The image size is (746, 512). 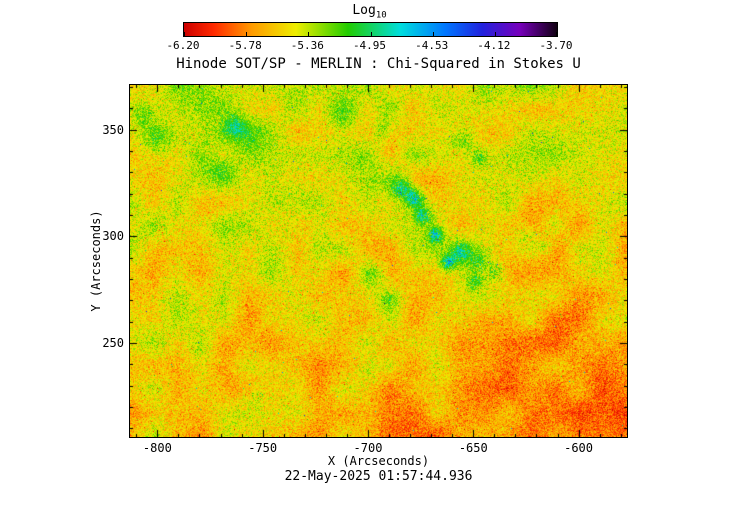 What do you see at coordinates (113, 236) in the screenshot?
I see `y-tick-label: 300` at bounding box center [113, 236].